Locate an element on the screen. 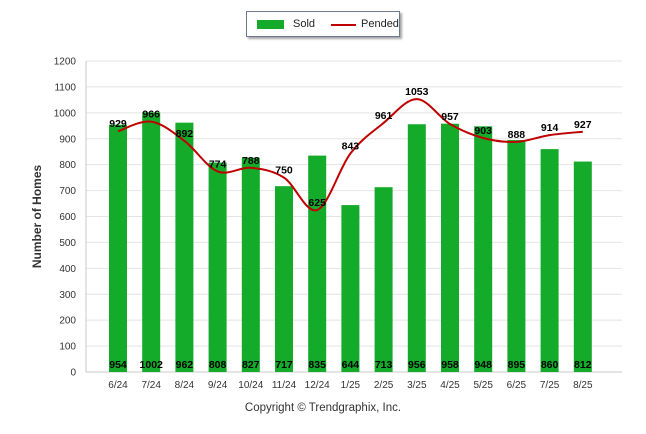 The image size is (646, 434). pended-data-label: 966 is located at coordinates (151, 115).